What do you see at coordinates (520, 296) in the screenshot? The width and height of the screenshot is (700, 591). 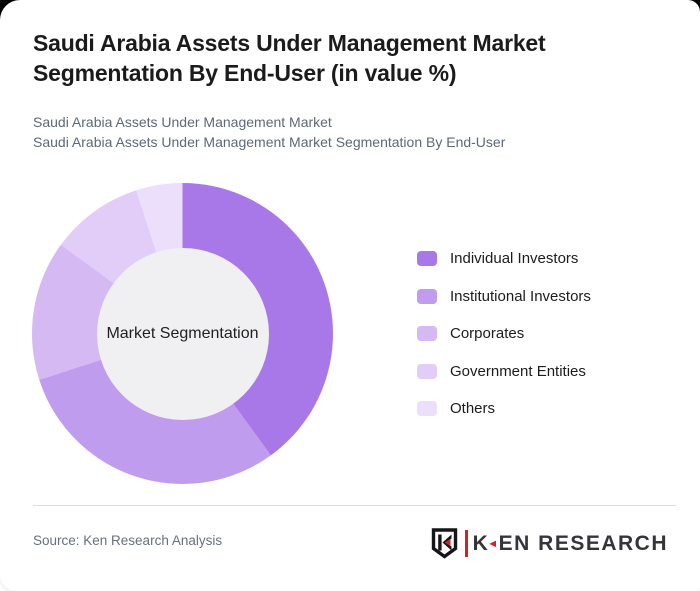 I see `legend-label: Institutional Investors` at bounding box center [520, 296].